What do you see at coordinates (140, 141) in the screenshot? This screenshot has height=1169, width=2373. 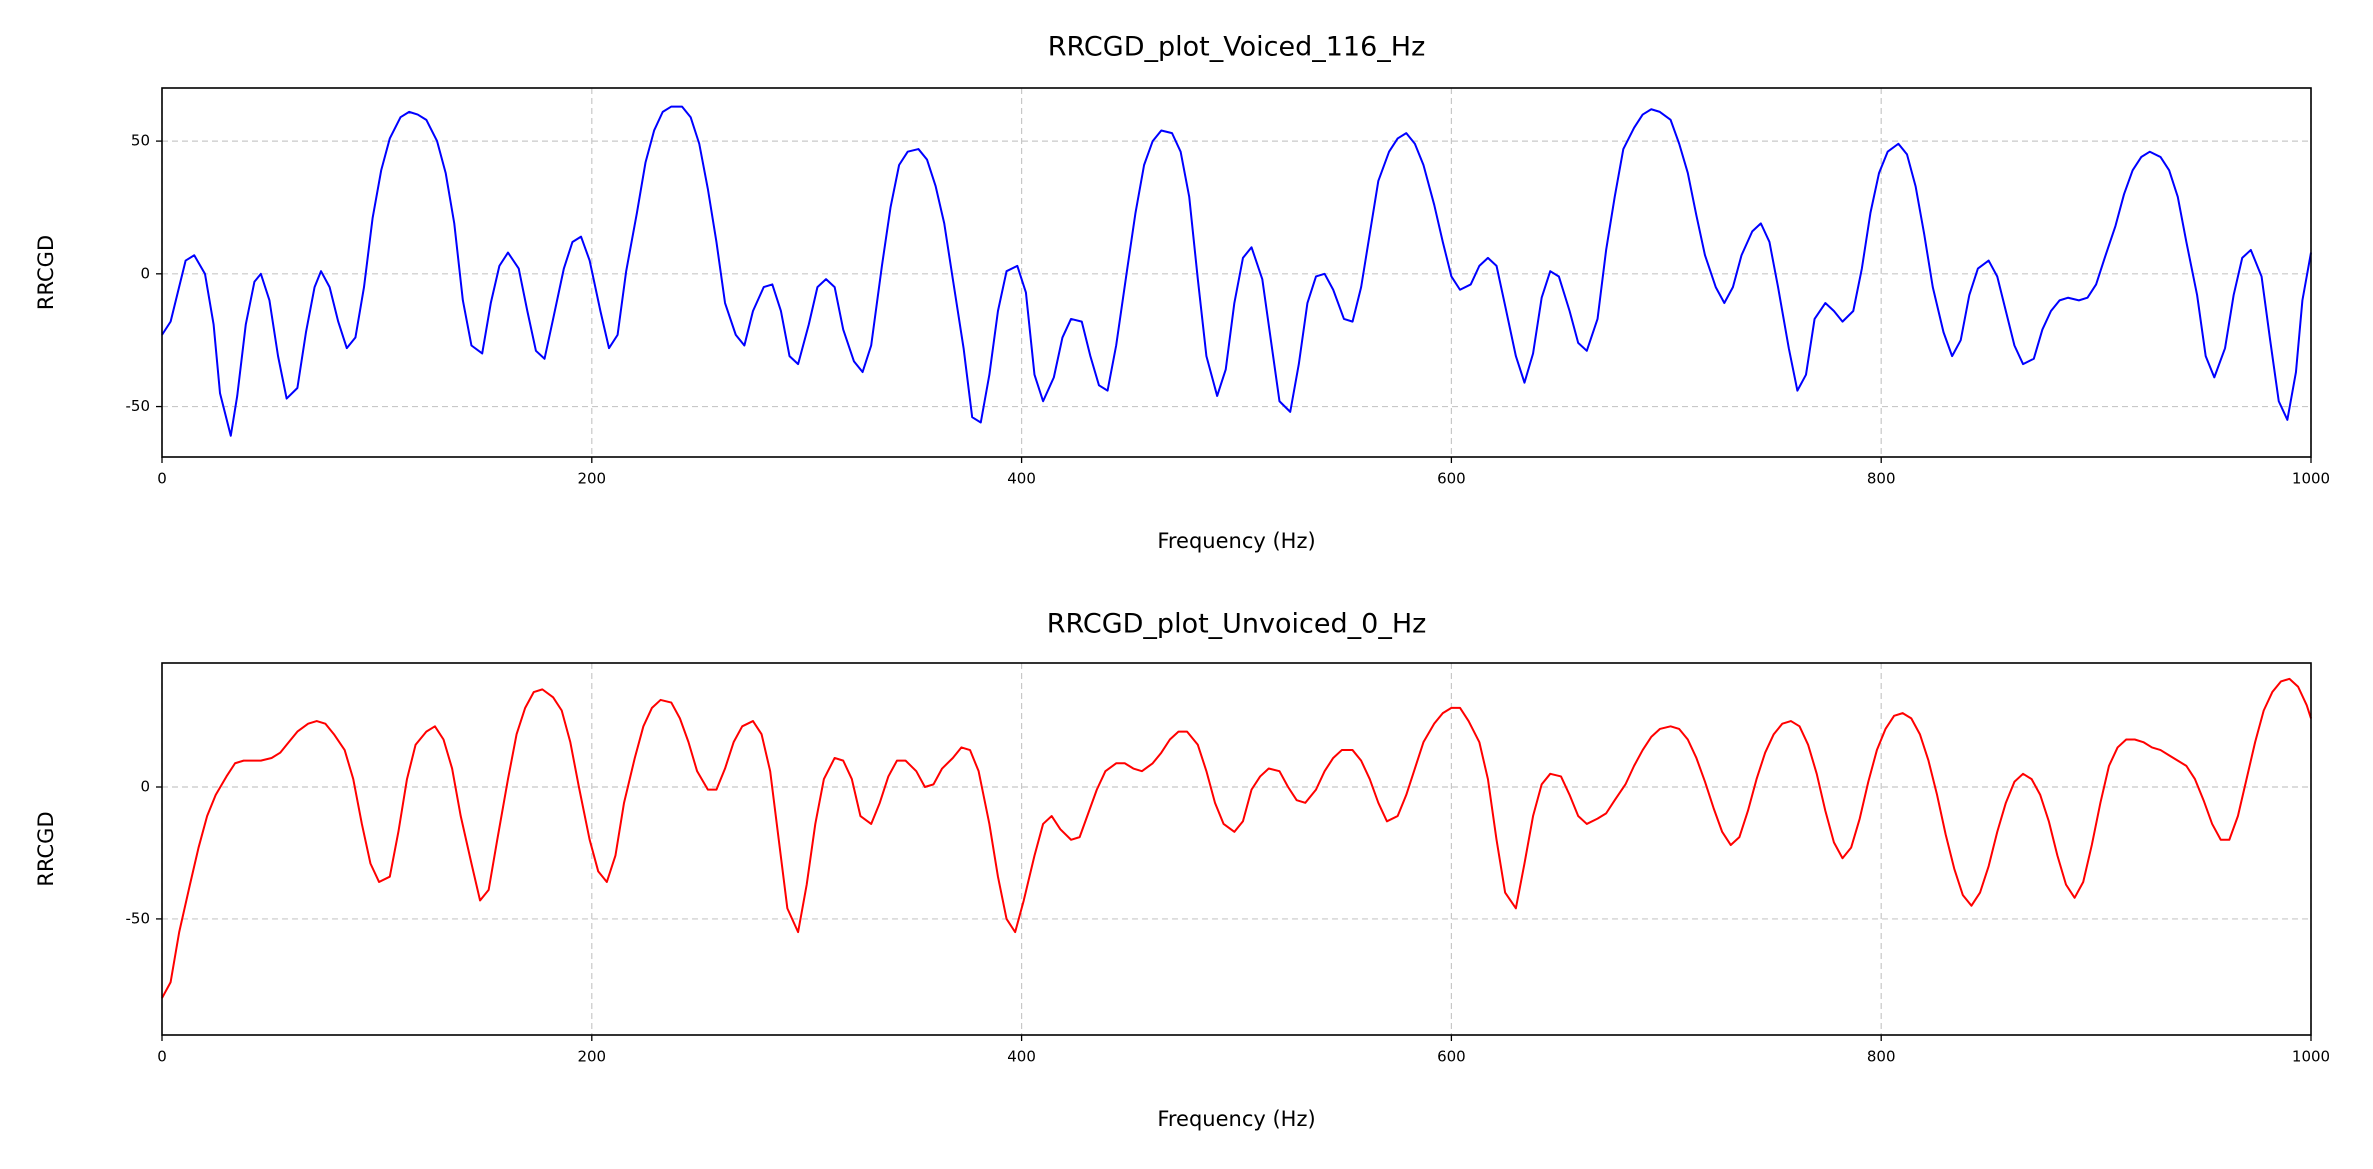 I see `y-tick-label: 50` at bounding box center [140, 141].